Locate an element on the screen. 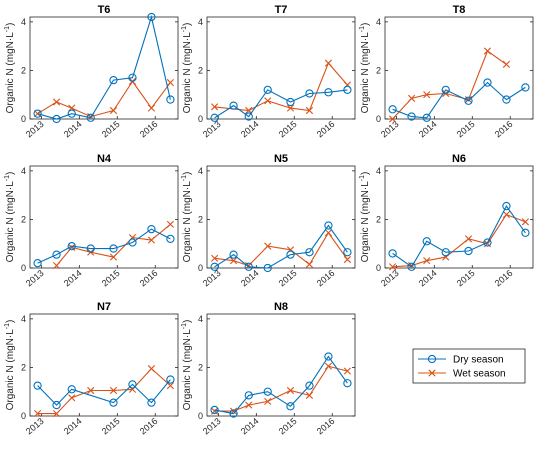 The image size is (550, 451). panel-title: N4 is located at coordinates (104, 159).